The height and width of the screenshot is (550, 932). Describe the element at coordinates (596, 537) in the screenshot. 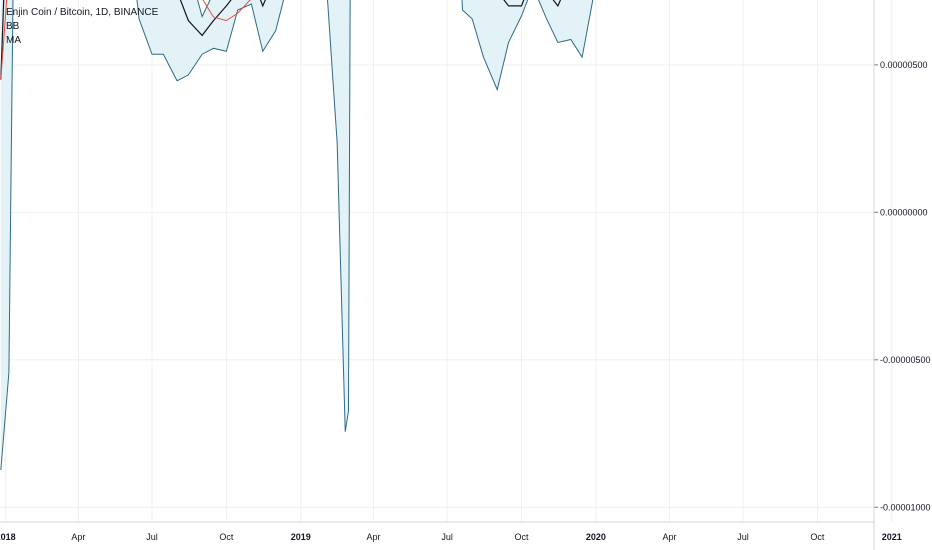

I see `x-tick-label: 2020` at that location.